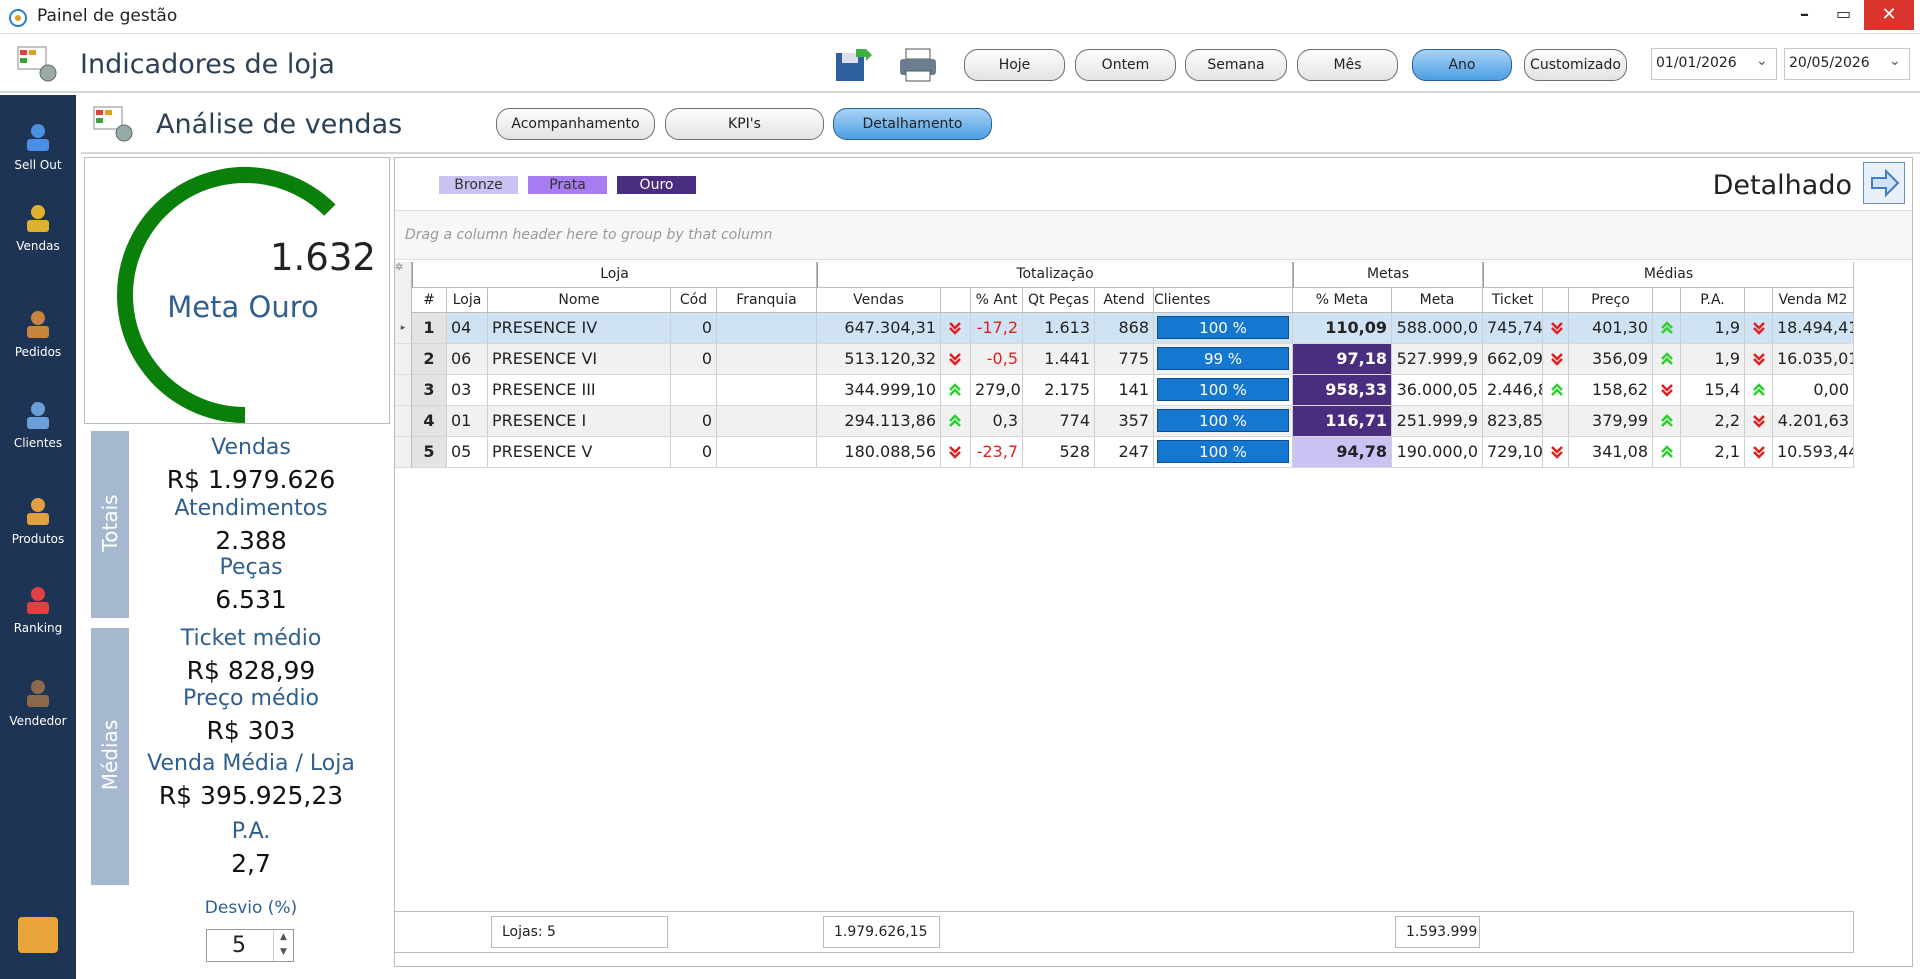  What do you see at coordinates (38, 935) in the screenshot?
I see `settings-button` at bounding box center [38, 935].